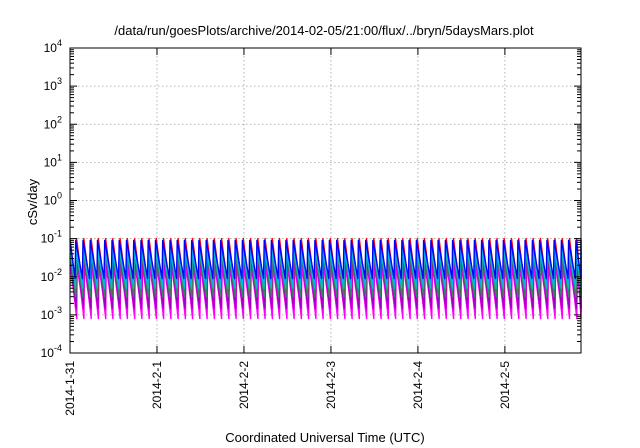  I want to click on x-tick-label: 2014-1-31, so click(70, 388).